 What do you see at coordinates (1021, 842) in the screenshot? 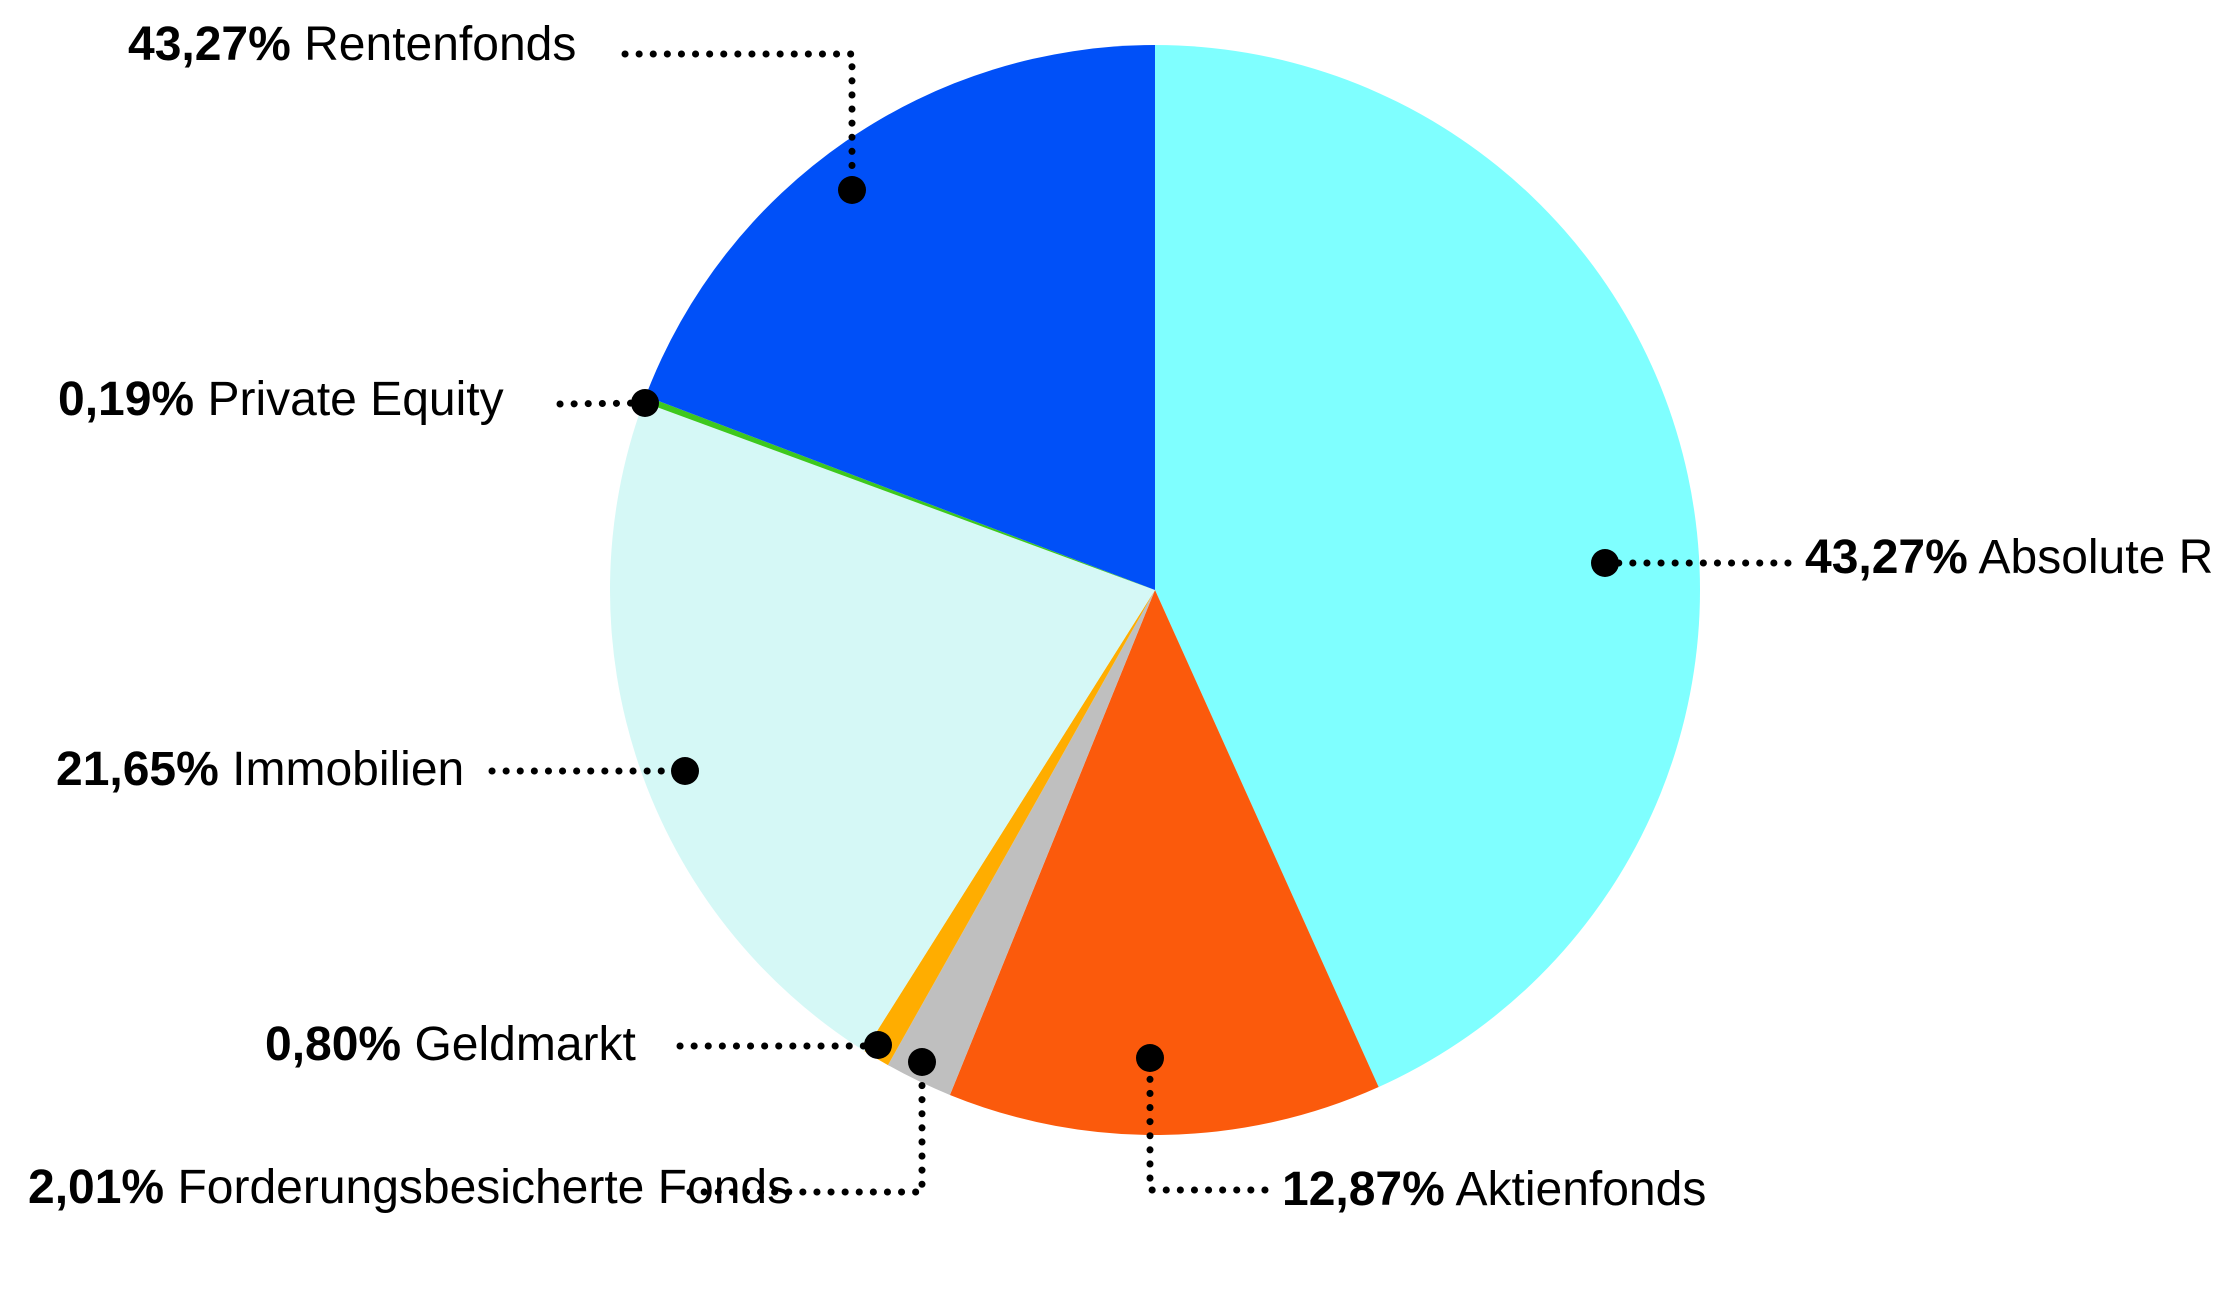
I see `pie-slice-forderungsbesicherte-fonds` at bounding box center [1021, 842].